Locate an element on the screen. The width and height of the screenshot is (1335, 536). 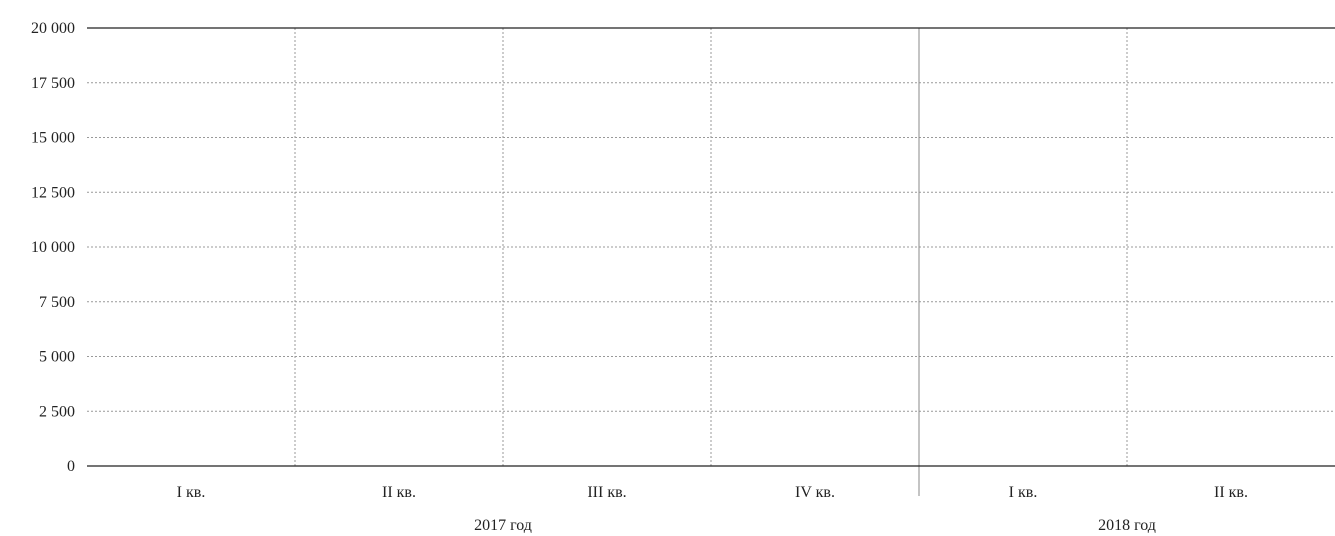
y-tick-label: 10 000 is located at coordinates (53, 247).